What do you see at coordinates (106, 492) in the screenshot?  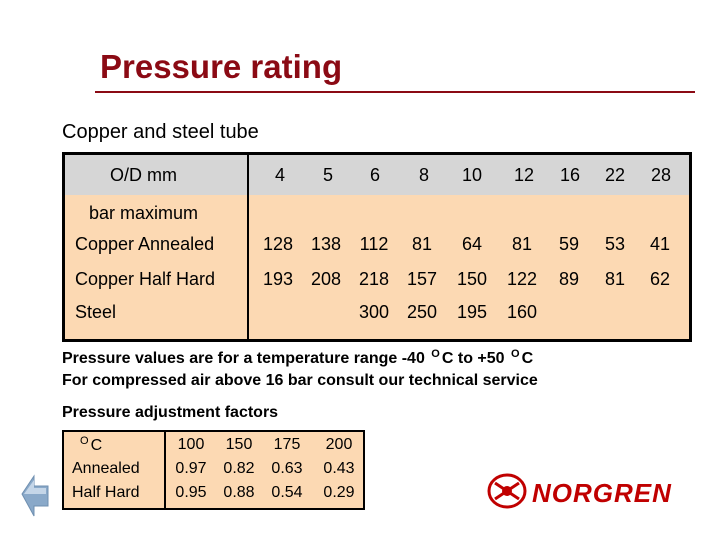 I see `row-label: Half Hard` at bounding box center [106, 492].